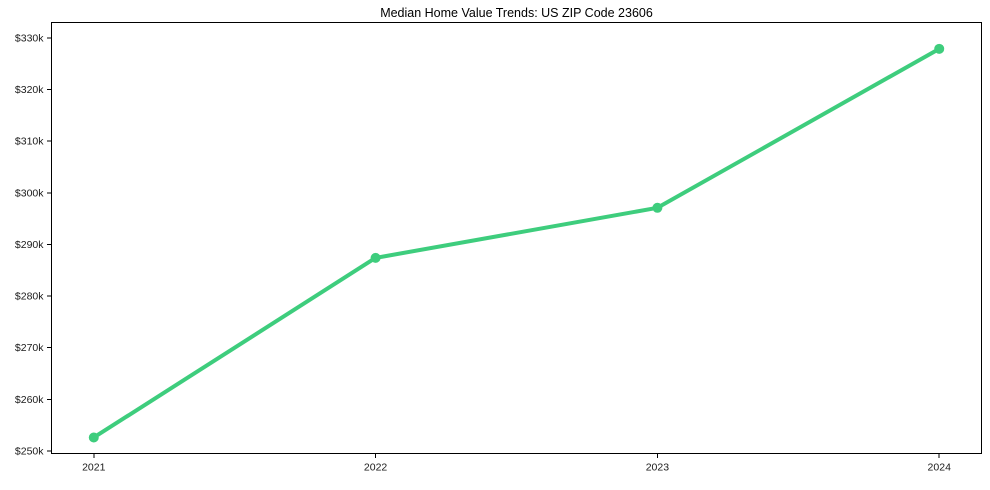 The height and width of the screenshot is (490, 990). I want to click on y-axis-tick-label: $330k, so click(29, 38).